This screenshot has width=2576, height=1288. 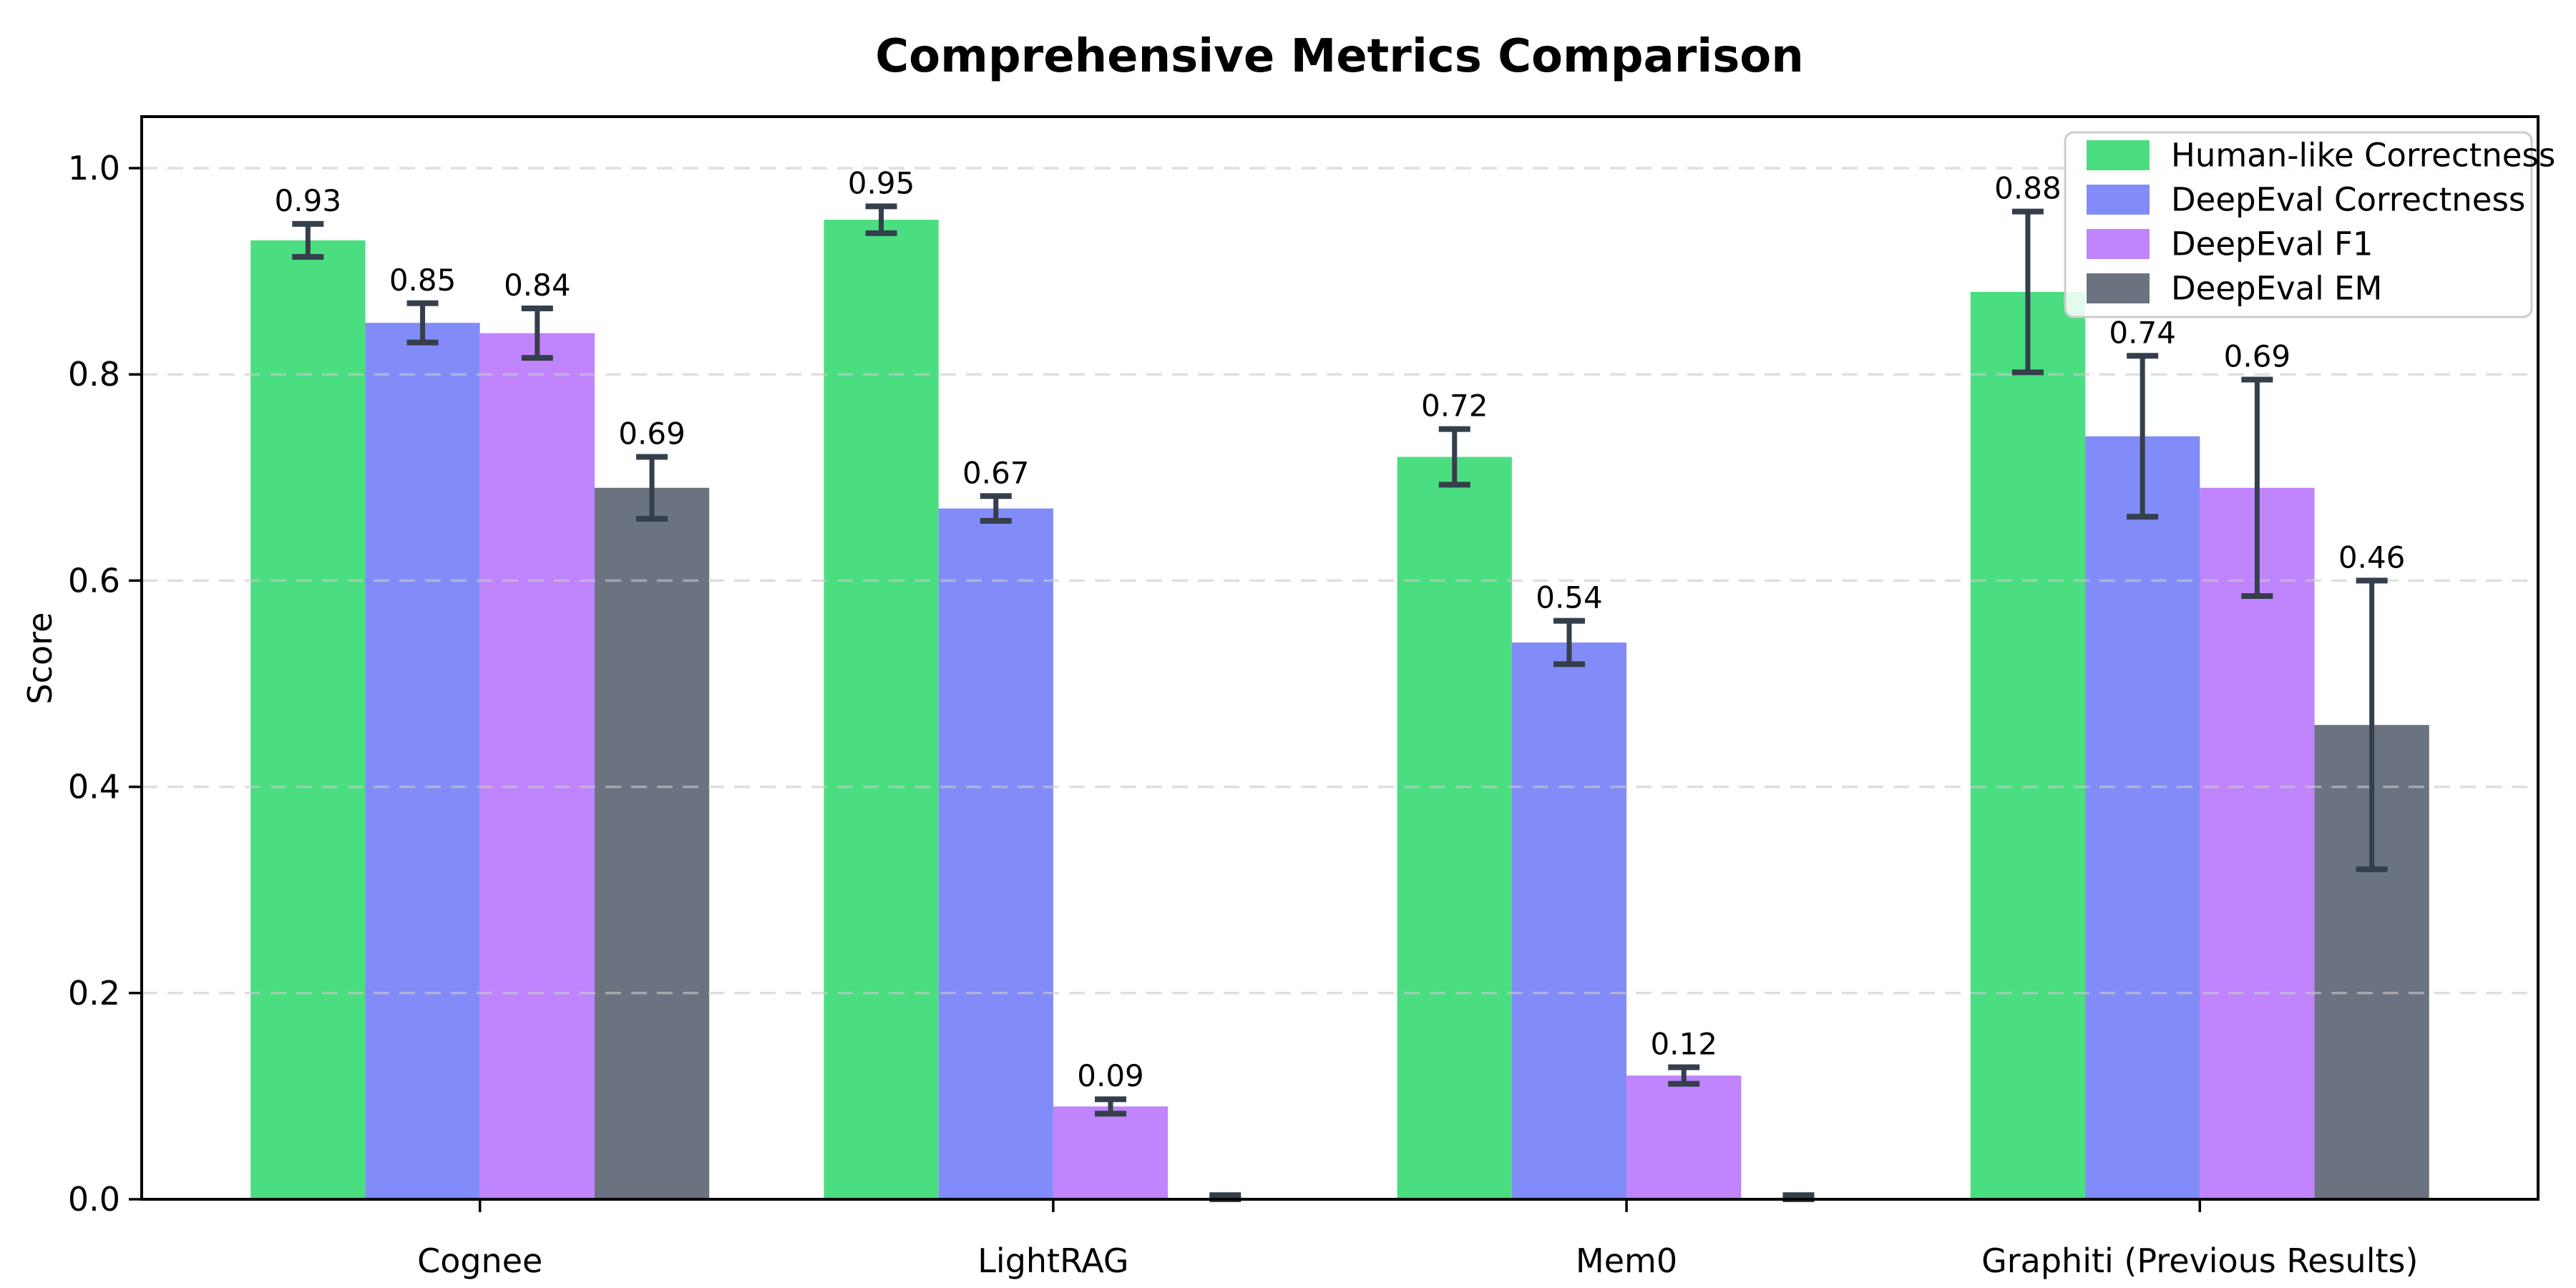 I want to click on y-tick-label: 0.2, so click(x=94, y=993).